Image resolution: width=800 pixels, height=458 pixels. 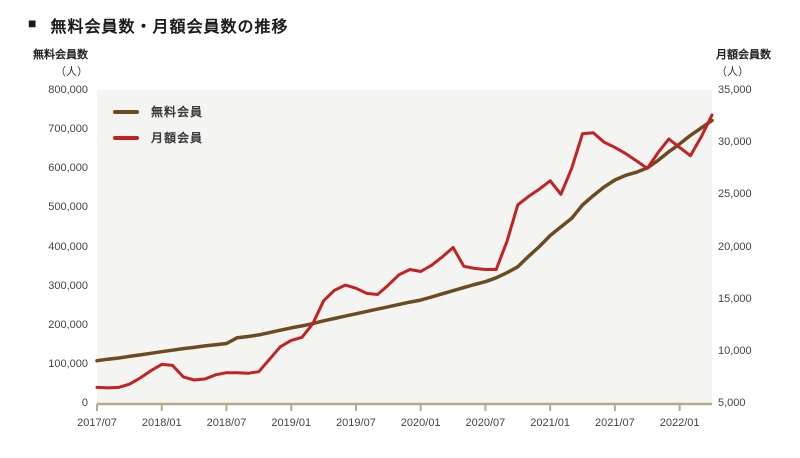 What do you see at coordinates (485, 423) in the screenshot?
I see `x-axis-tick-label: 2020/07` at bounding box center [485, 423].